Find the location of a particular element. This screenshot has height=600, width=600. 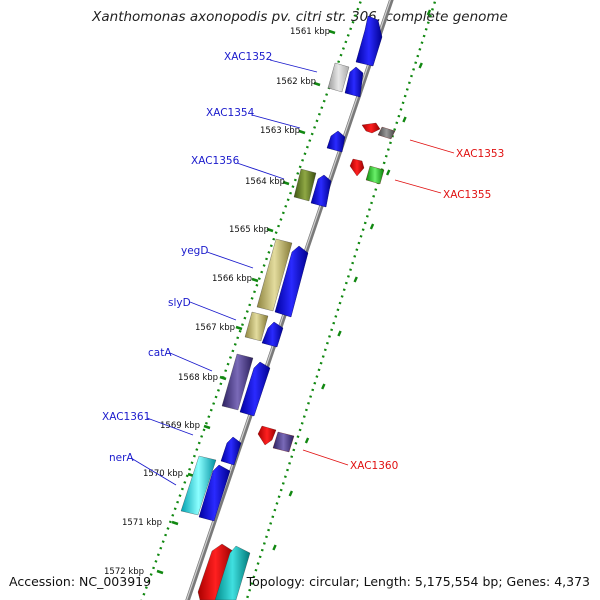

category-box-nera is located at coordinates (198, 485).